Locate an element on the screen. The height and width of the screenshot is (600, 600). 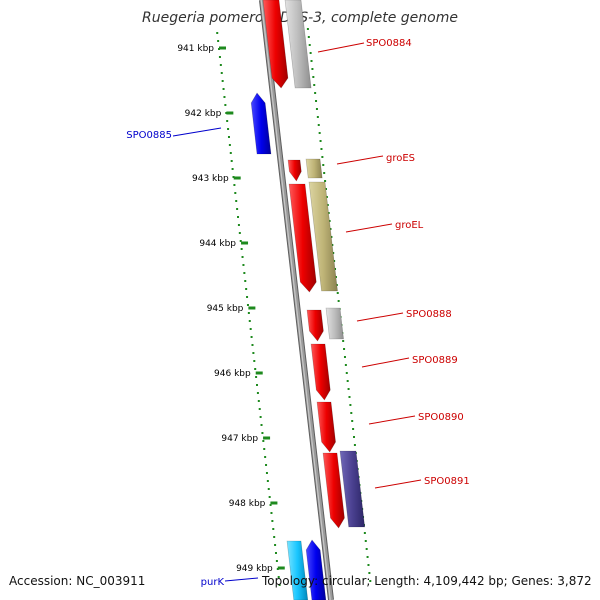
gene-label-spo0884: SPO0884 is located at coordinates (389, 43).